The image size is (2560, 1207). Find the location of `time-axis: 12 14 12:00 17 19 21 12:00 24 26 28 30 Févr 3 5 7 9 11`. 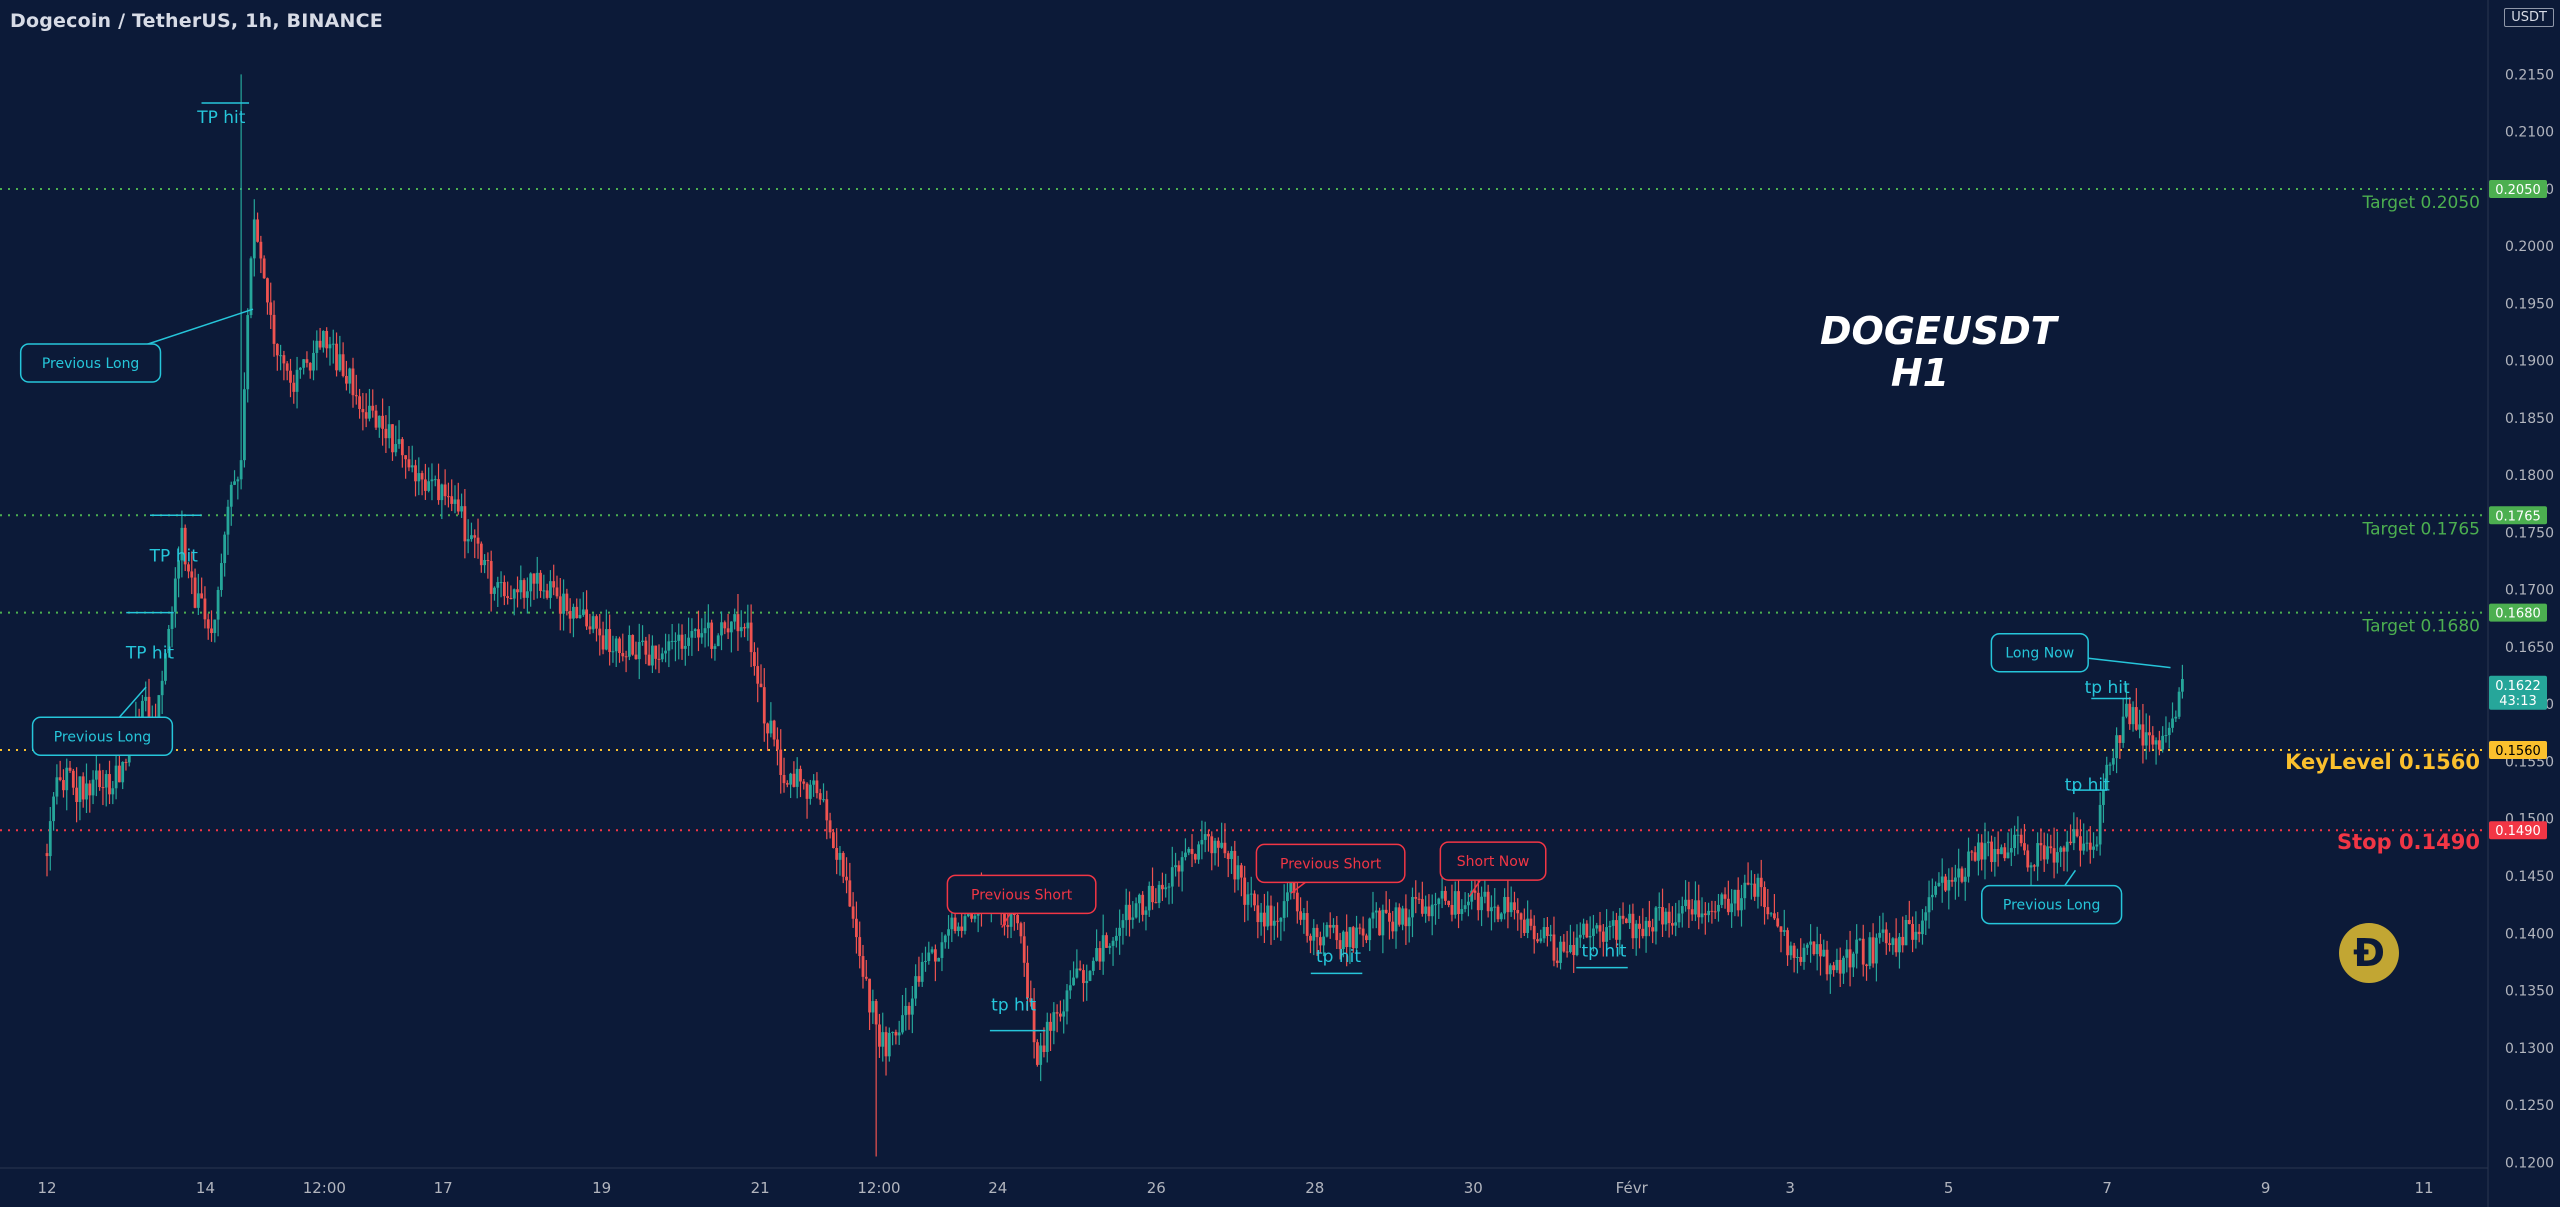

time-axis: 12 14 12:00 17 19 21 12:00 24 26 28 30 Févr 3 5 7 9 11 is located at coordinates (1235, 1188).